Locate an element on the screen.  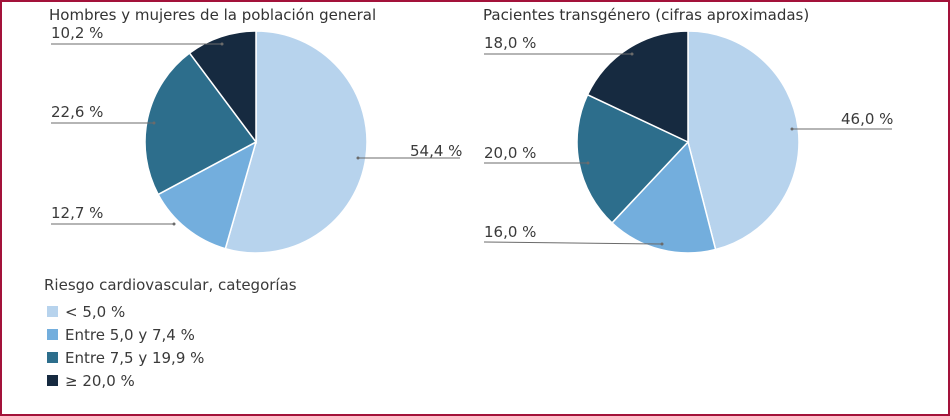
data-label: 10,2 % is located at coordinates (77, 33).